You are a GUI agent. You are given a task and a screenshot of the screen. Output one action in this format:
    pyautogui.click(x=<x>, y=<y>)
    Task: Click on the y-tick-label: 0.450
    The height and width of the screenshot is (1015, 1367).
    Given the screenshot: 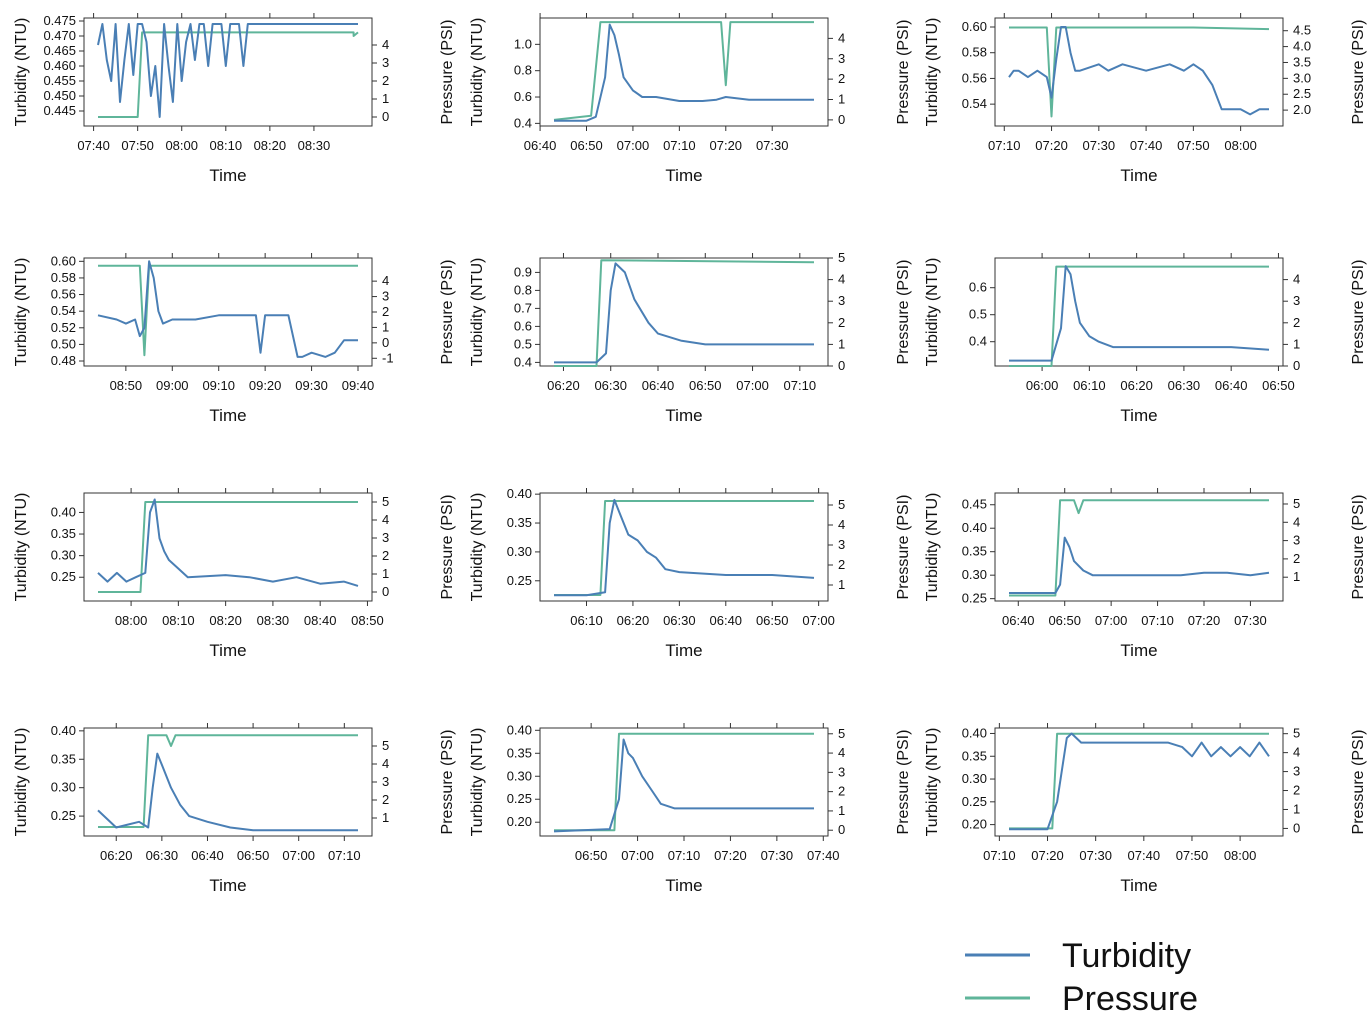 What is the action you would take?
    pyautogui.click(x=59, y=95)
    